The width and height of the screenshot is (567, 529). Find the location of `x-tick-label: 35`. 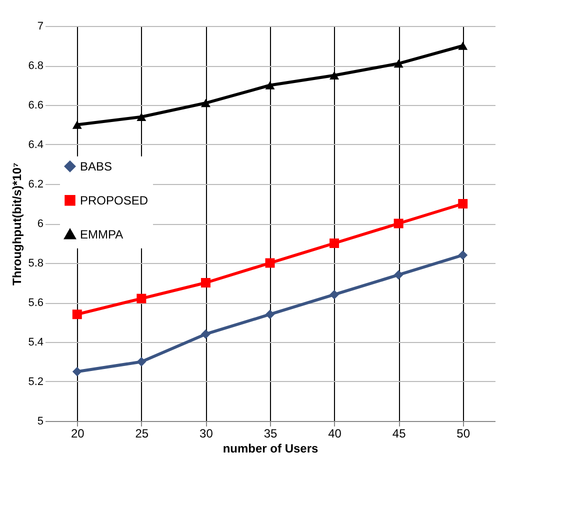

x-tick-label: 35 is located at coordinates (271, 433).